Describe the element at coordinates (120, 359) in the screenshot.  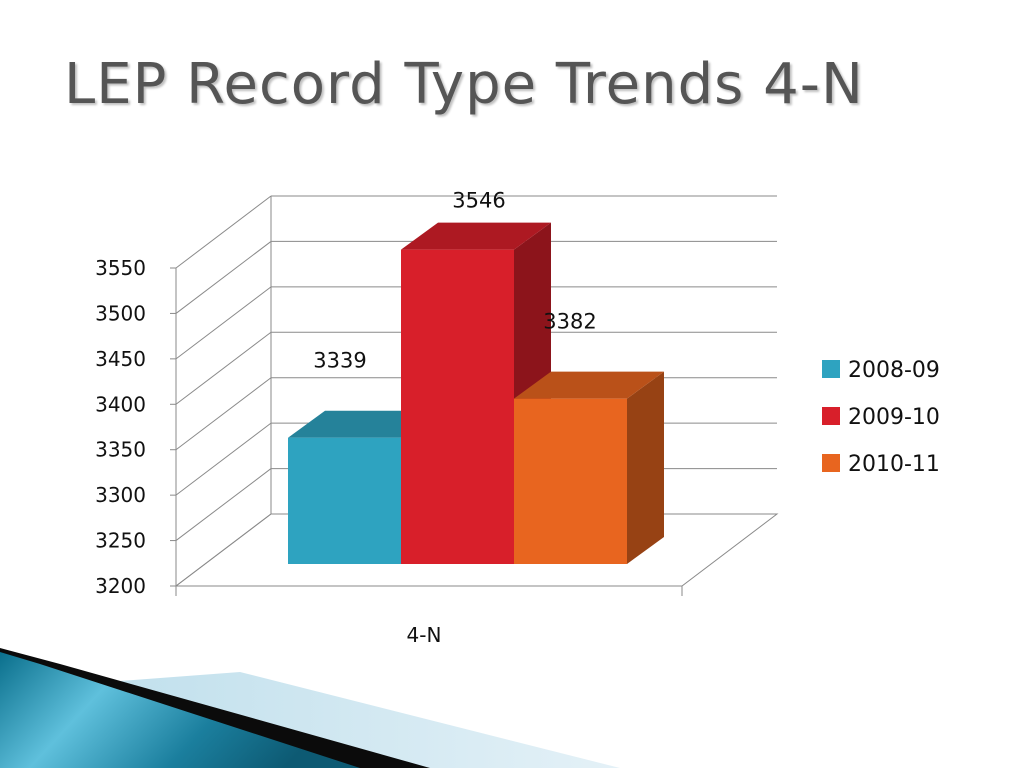
I see `y-tick-label: 3450` at that location.